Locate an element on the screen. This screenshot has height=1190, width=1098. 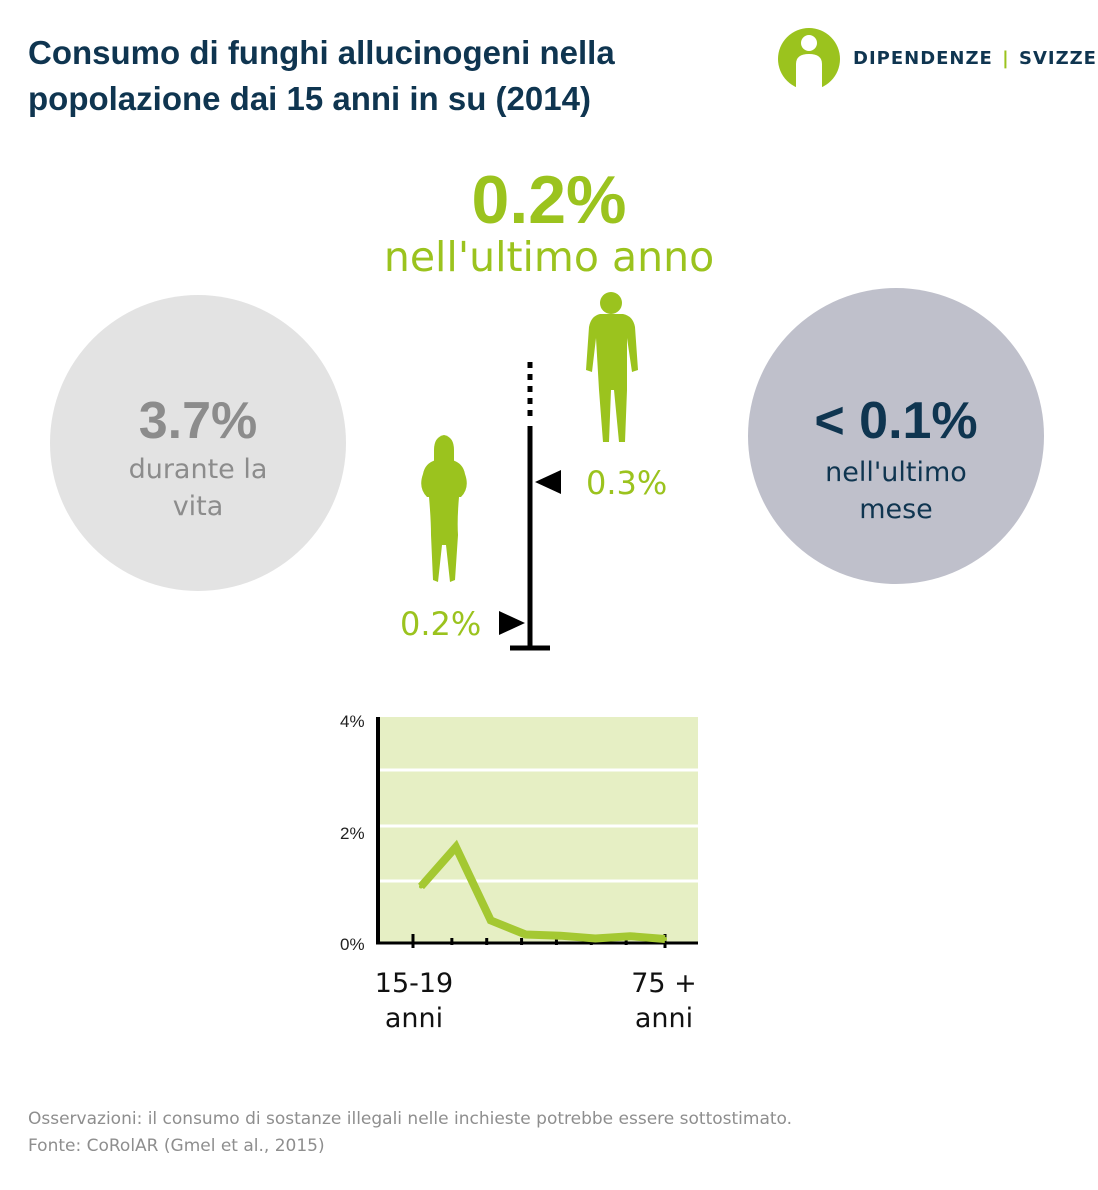
age-chart: 4% 2% 0% is located at coordinates (519, 833).